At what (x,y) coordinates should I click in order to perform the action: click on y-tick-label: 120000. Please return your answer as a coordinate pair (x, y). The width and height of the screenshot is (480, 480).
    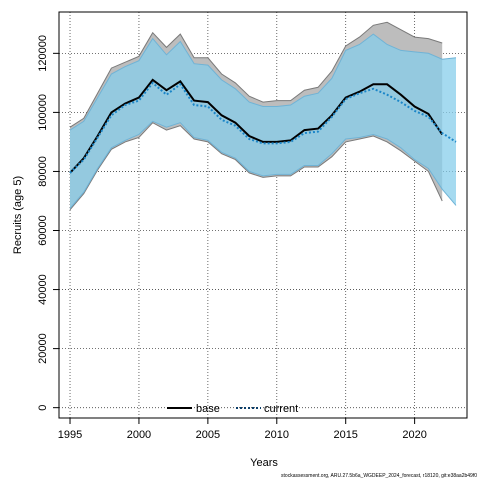
    Looking at the image, I should click on (43, 53).